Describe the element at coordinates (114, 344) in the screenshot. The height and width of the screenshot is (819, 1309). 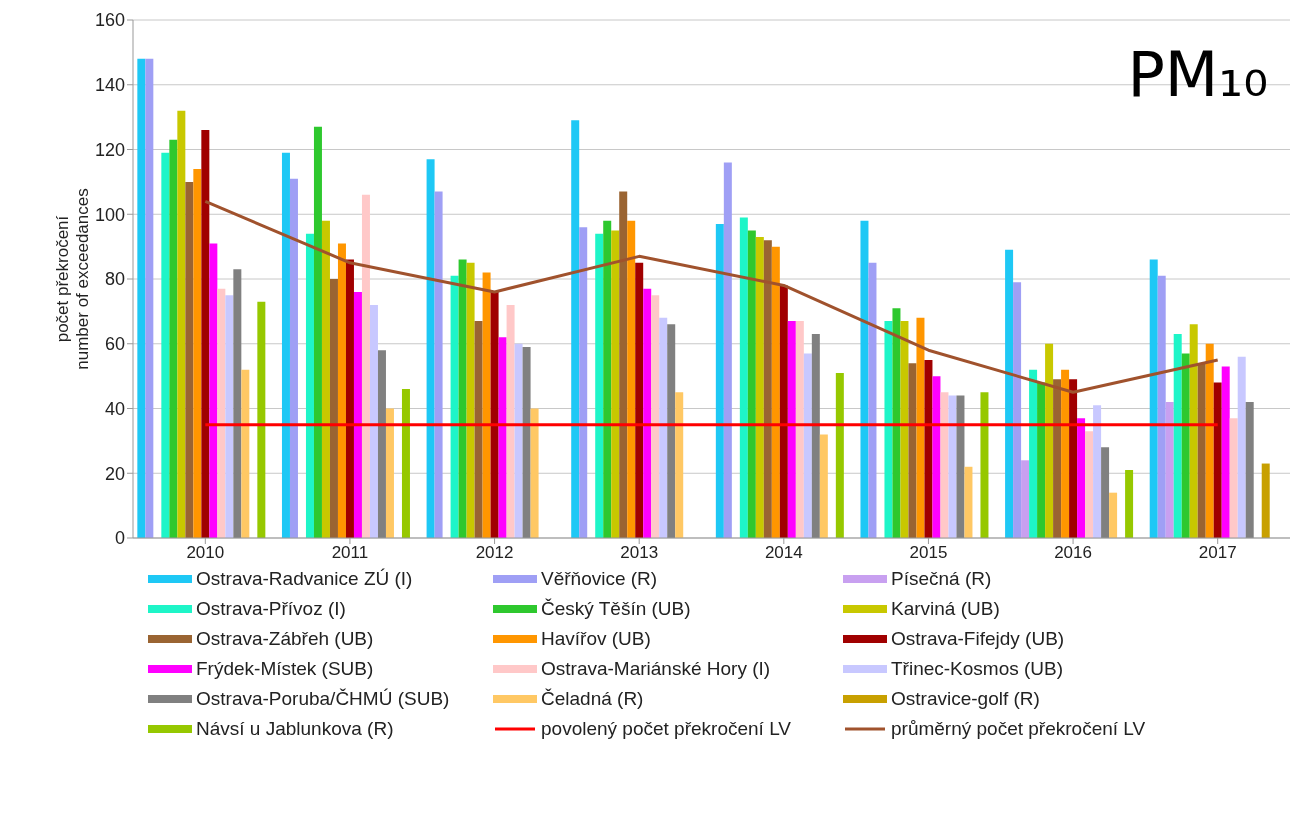
I see `y-tick-label: 60` at that location.